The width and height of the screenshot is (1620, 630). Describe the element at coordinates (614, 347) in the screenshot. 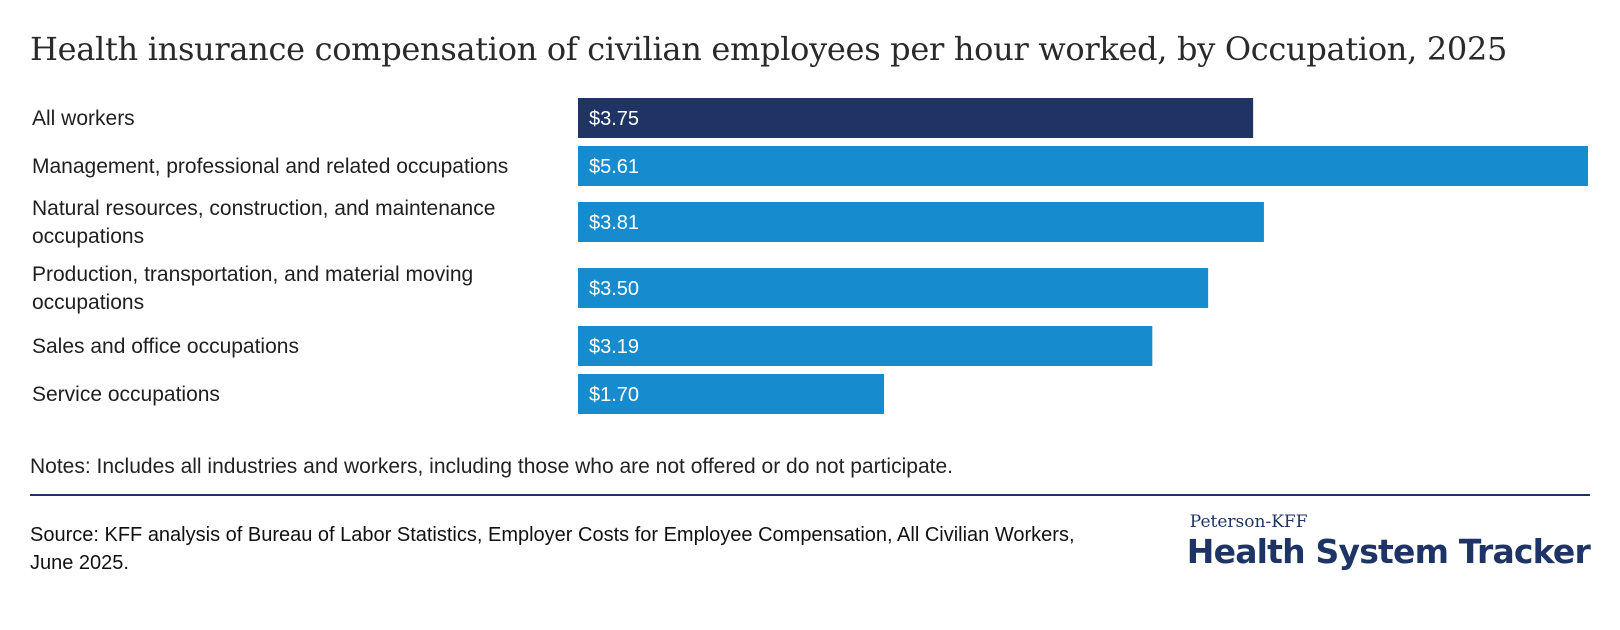

I see `bar-value-label-4: $3.19` at that location.